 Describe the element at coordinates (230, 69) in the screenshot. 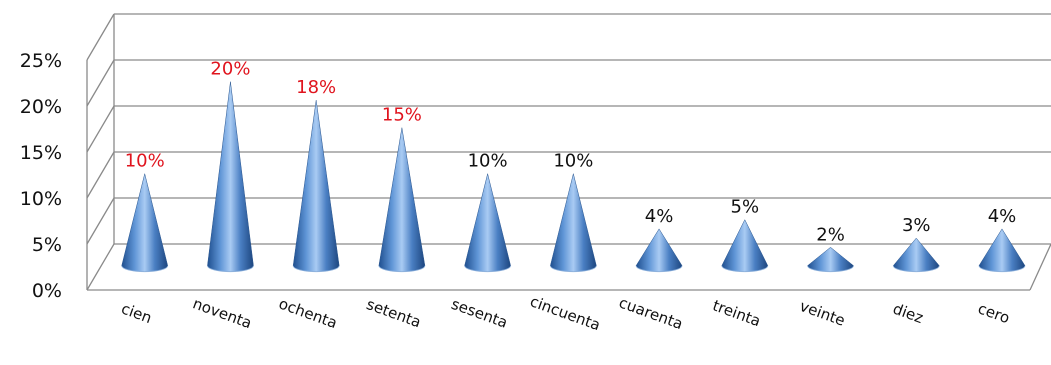

I see `data-label: 20%` at that location.